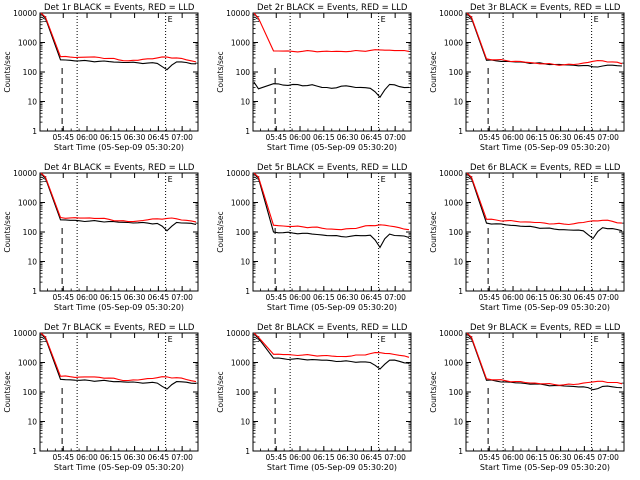 This screenshot has width=640, height=480. Describe the element at coordinates (545, 168) in the screenshot. I see `plot-title: Det 6r BLACK = Events, RED = LLD` at that location.